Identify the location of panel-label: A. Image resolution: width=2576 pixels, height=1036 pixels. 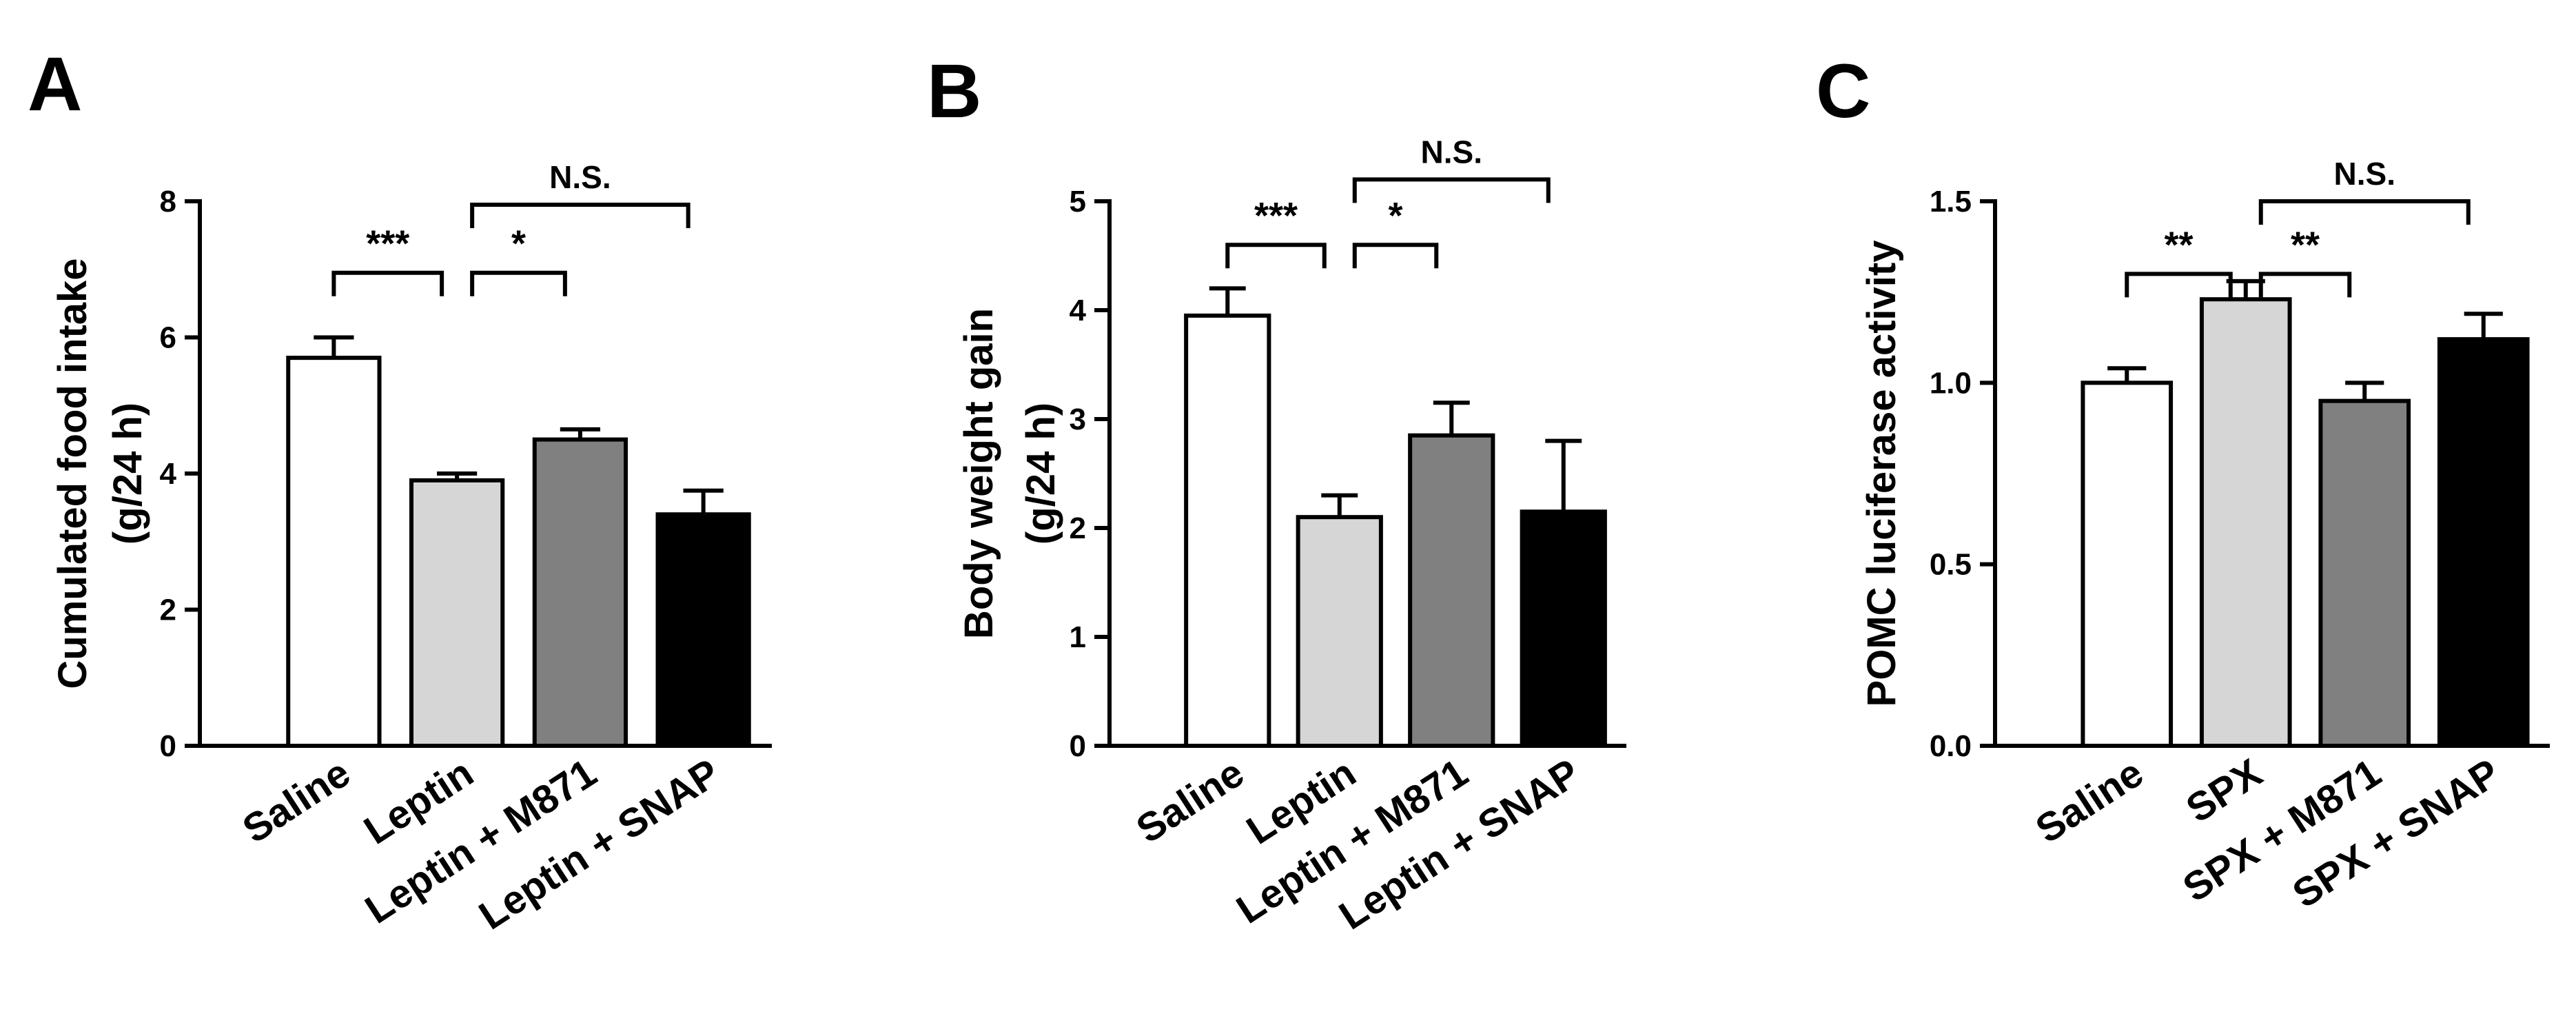
(55, 84).